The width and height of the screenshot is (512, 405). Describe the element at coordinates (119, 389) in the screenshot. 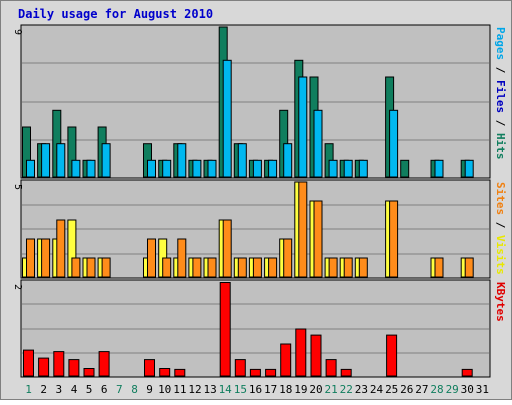

I see `day-label-7: 7` at that location.